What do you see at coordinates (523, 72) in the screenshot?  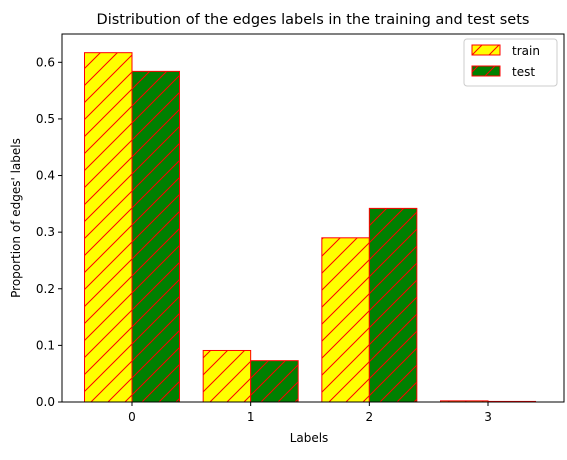 I see `legend-label: test` at bounding box center [523, 72].